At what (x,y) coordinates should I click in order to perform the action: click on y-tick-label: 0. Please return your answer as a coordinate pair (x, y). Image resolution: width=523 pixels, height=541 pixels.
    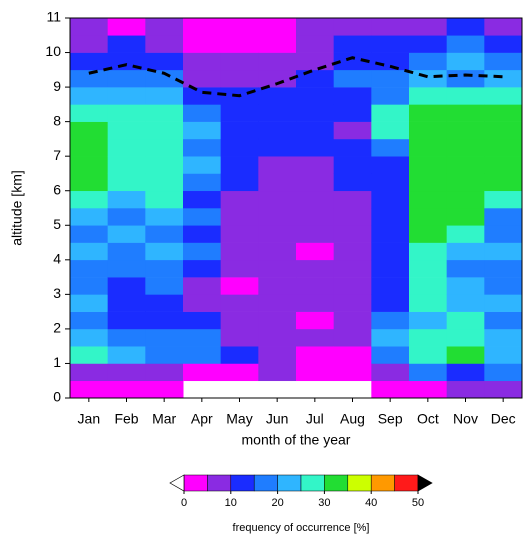
    Looking at the image, I should click on (57, 397).